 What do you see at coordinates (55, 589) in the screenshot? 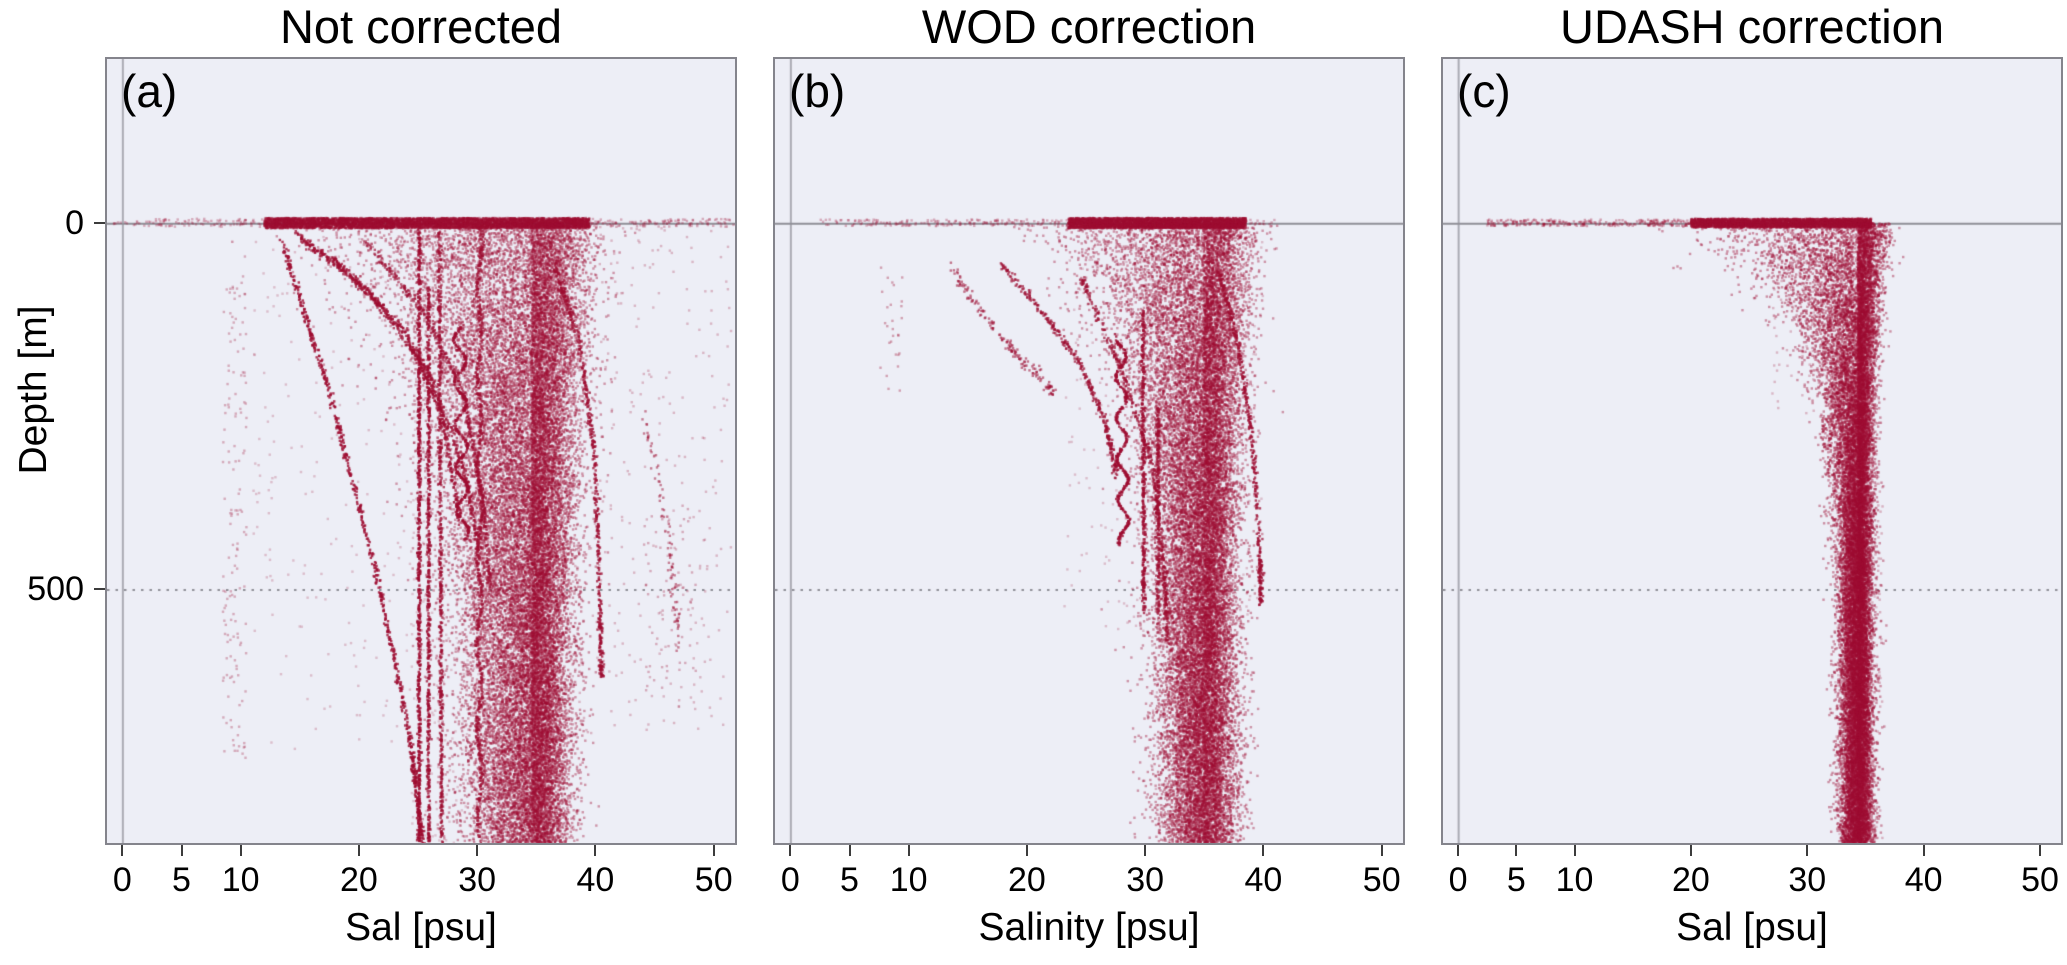
I see `y-tick-label: 500` at bounding box center [55, 589].